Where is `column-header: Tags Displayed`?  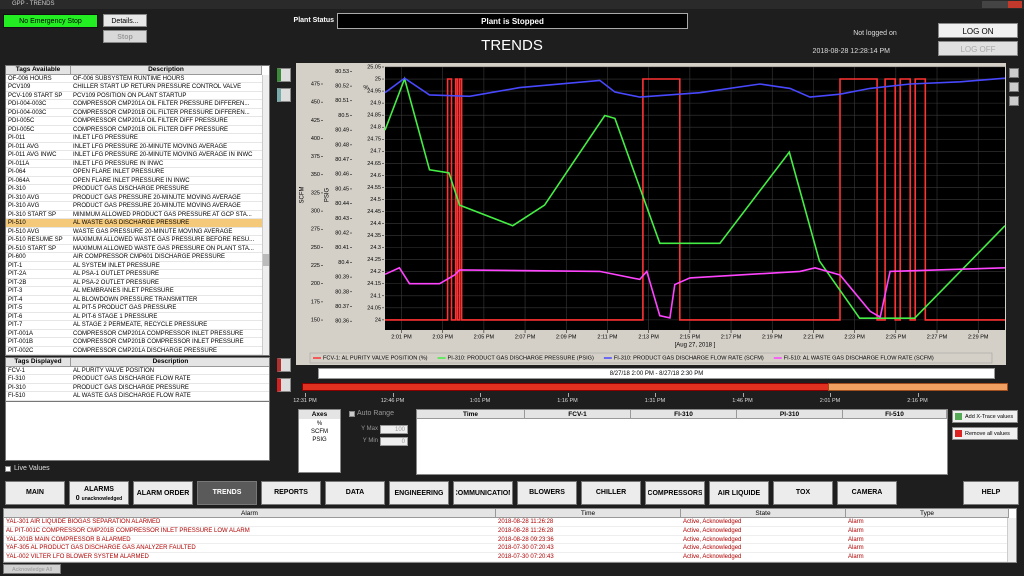 column-header: Tags Displayed is located at coordinates (38, 362).